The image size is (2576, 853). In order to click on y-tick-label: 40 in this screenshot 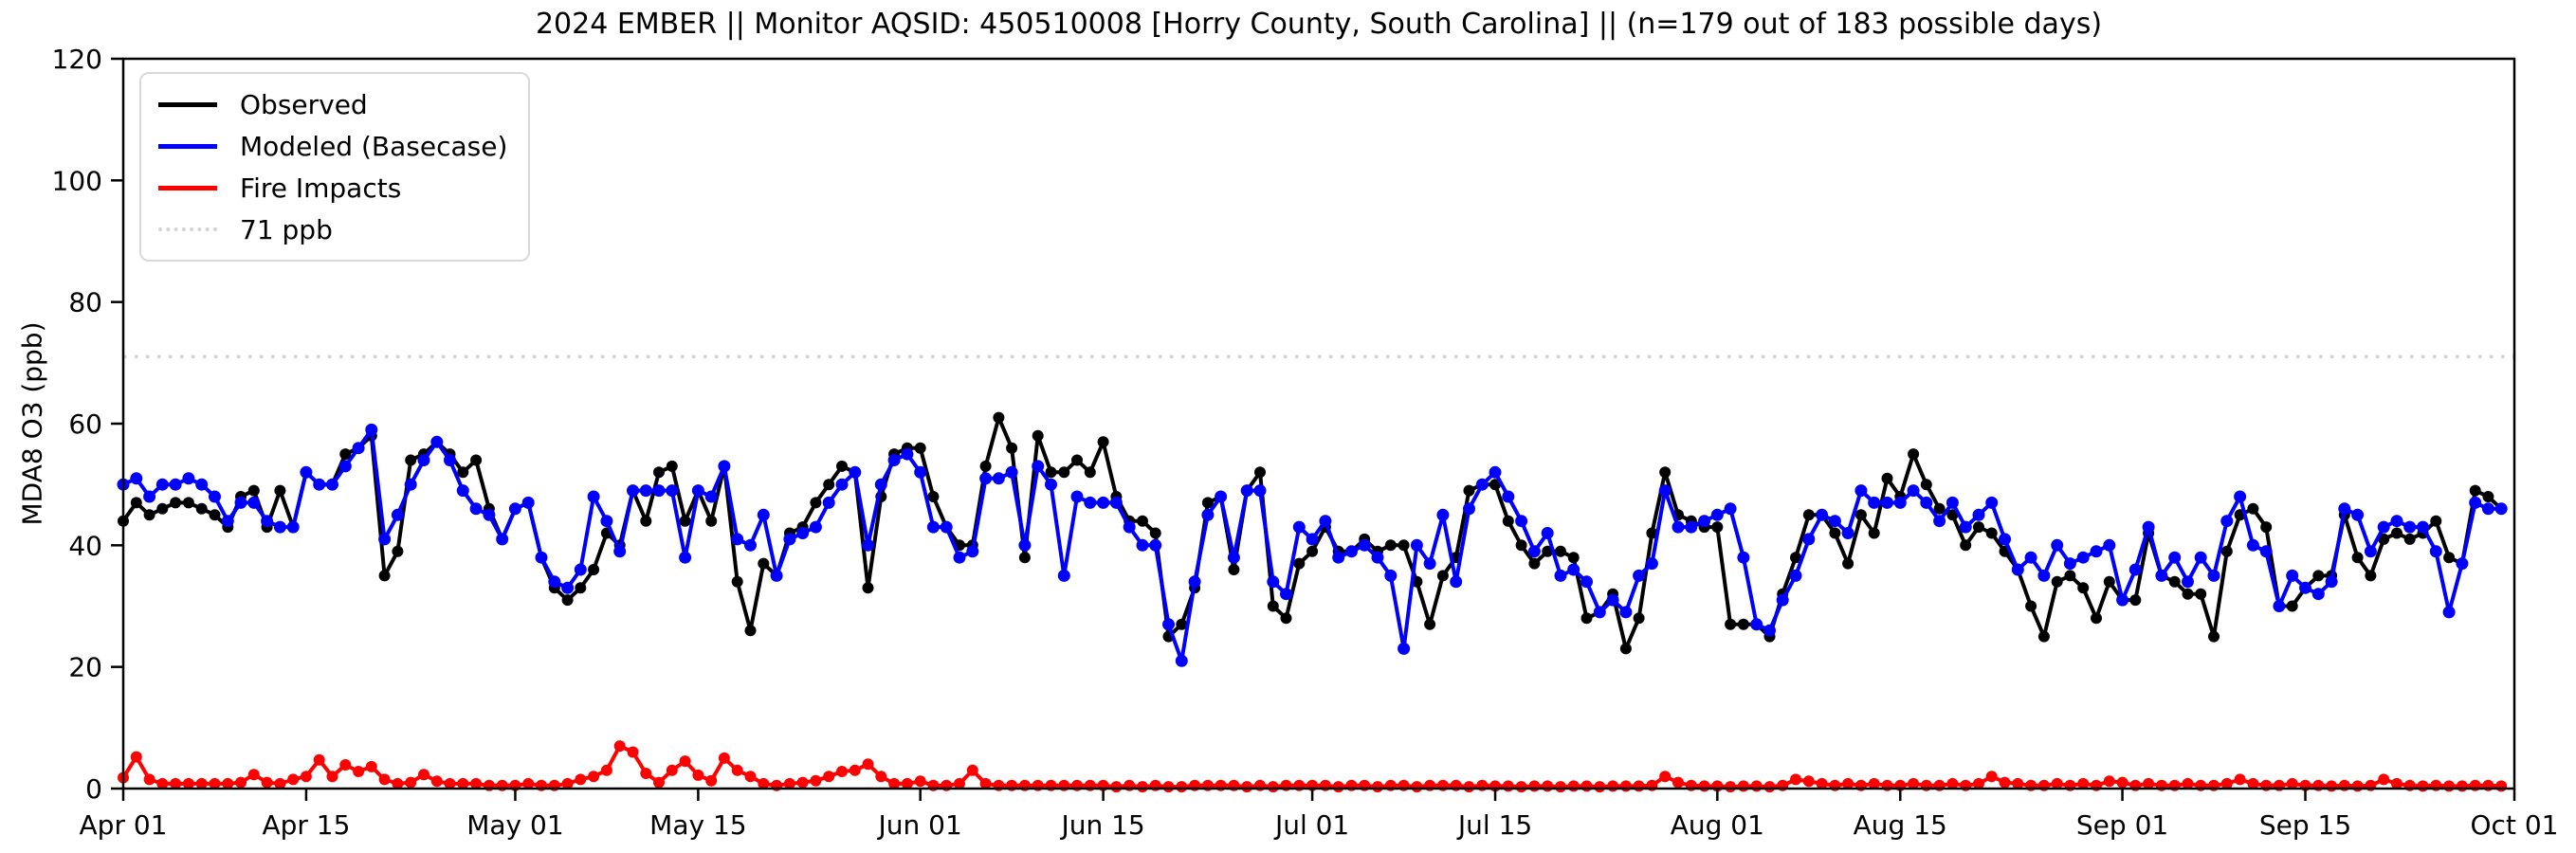, I will do `click(85, 545)`.